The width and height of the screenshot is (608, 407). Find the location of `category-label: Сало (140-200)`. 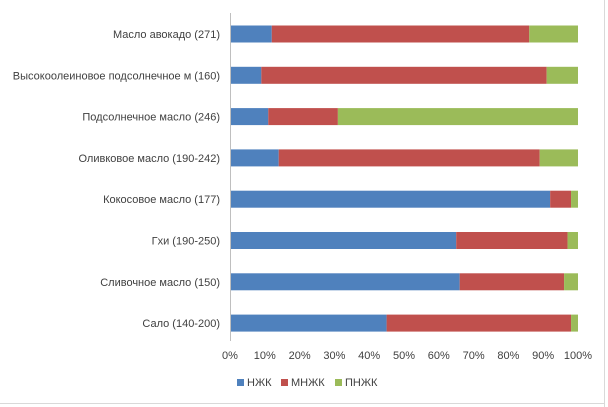

category-label: Сало (140-200) is located at coordinates (181, 324).